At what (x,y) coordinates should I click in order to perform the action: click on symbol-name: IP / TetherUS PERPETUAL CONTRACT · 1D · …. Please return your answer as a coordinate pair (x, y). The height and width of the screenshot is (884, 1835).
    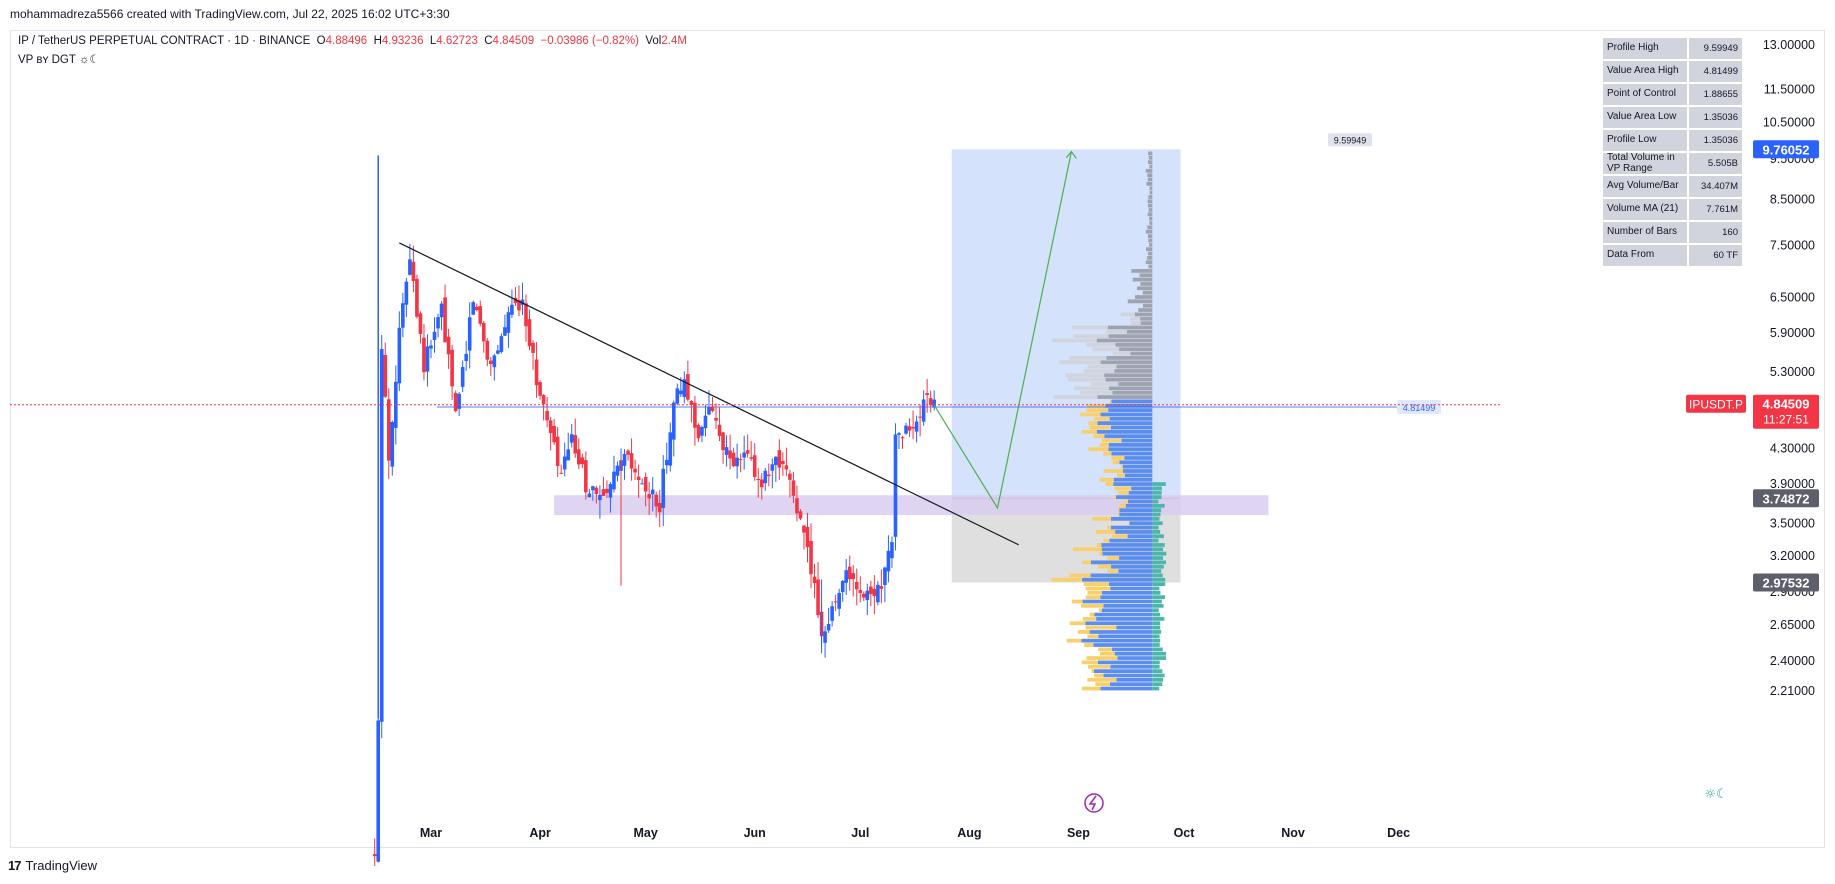
    Looking at the image, I should click on (164, 41).